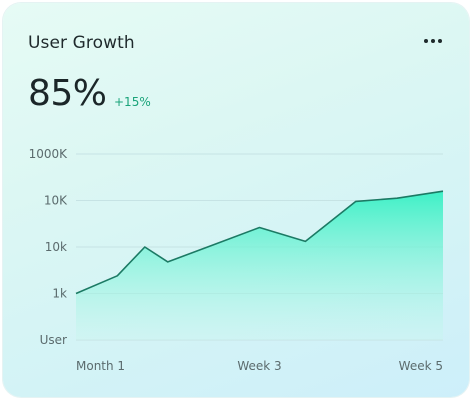  What do you see at coordinates (49, 154) in the screenshot?
I see `y-tick-label: 1000K` at bounding box center [49, 154].